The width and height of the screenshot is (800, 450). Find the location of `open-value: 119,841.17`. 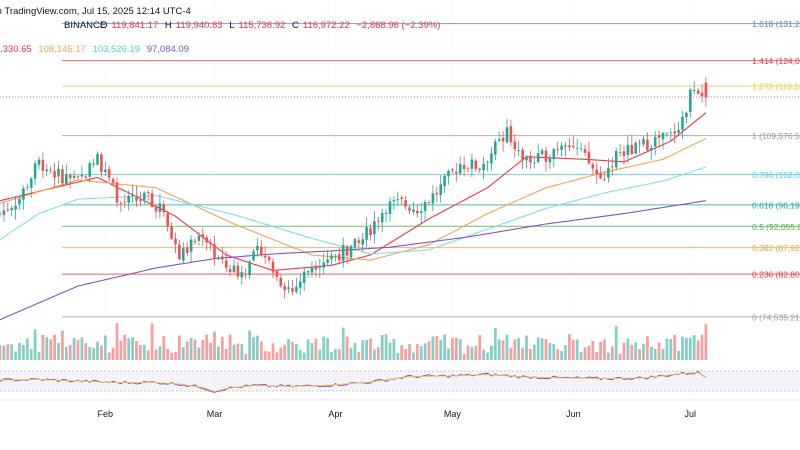

open-value: 119,841.17 is located at coordinates (135, 25).